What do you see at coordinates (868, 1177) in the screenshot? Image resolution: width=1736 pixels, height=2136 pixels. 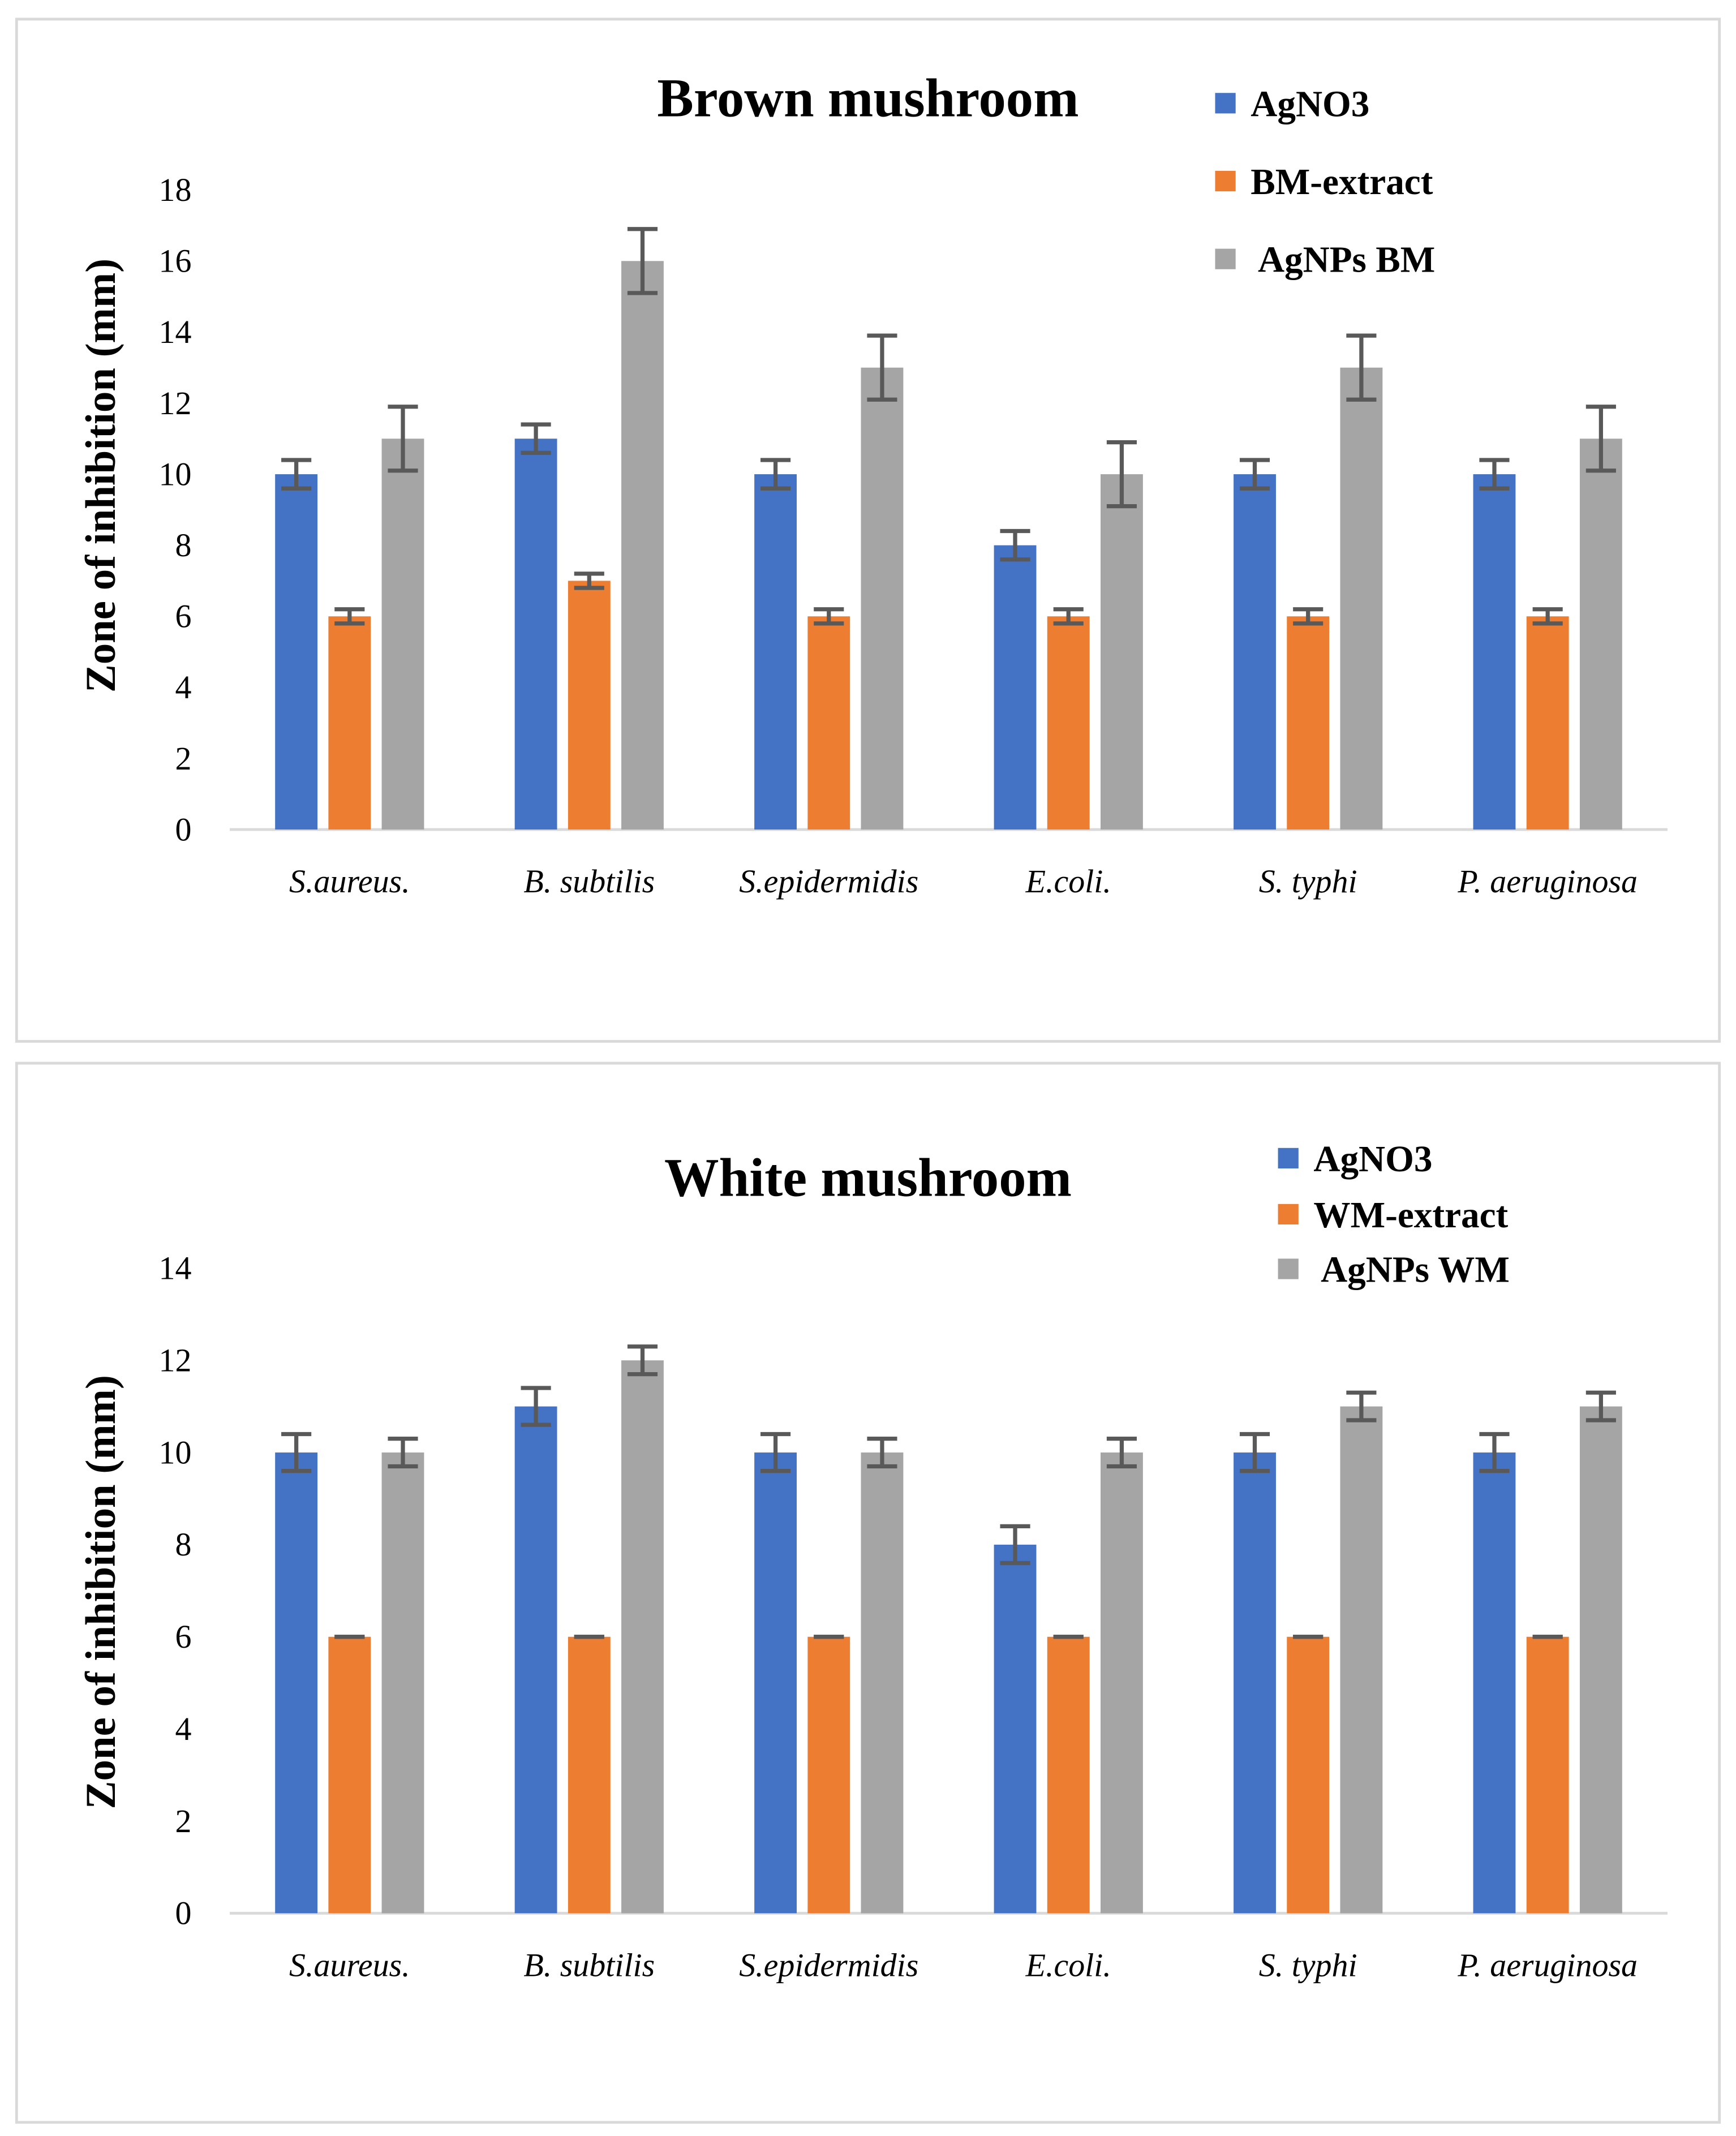 I see `chart-title: White mushroom` at bounding box center [868, 1177].